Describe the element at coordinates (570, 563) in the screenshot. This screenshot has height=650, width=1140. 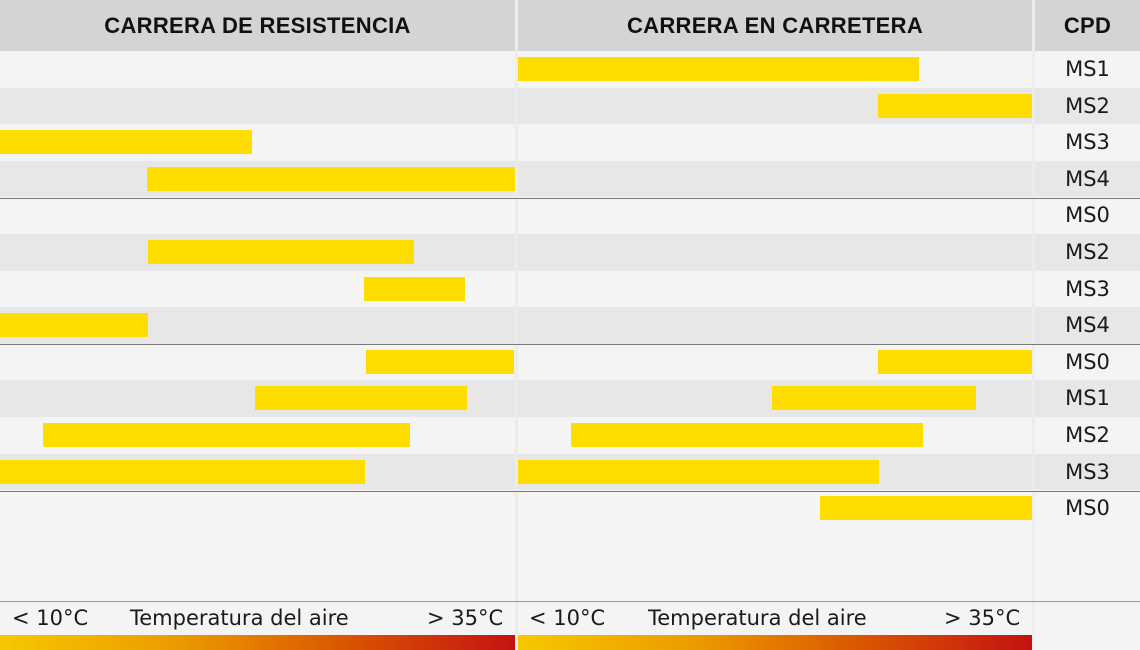
I see `empty-area` at that location.